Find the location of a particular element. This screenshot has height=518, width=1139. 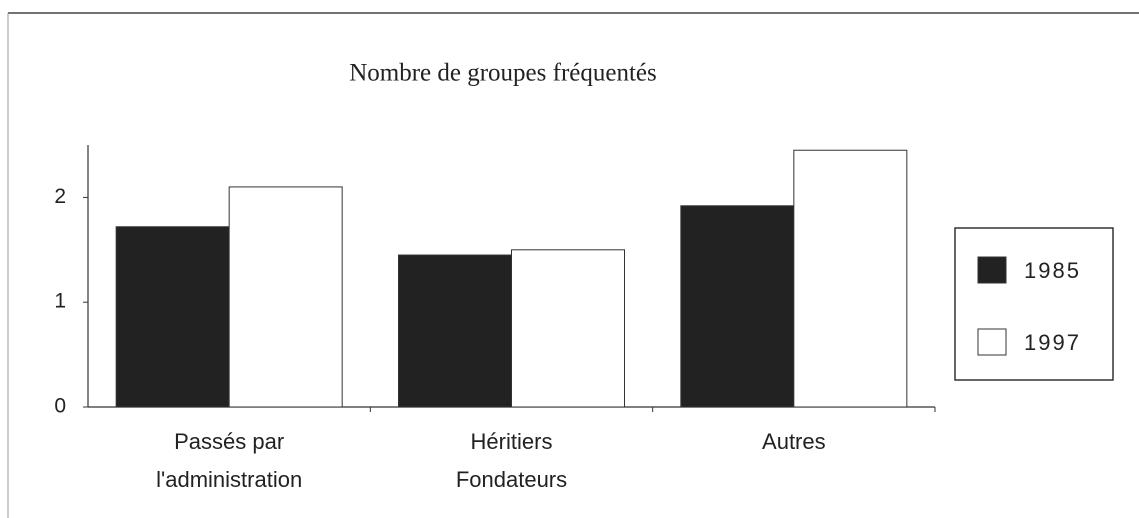

y-tick-label: 1 is located at coordinates (60, 301).